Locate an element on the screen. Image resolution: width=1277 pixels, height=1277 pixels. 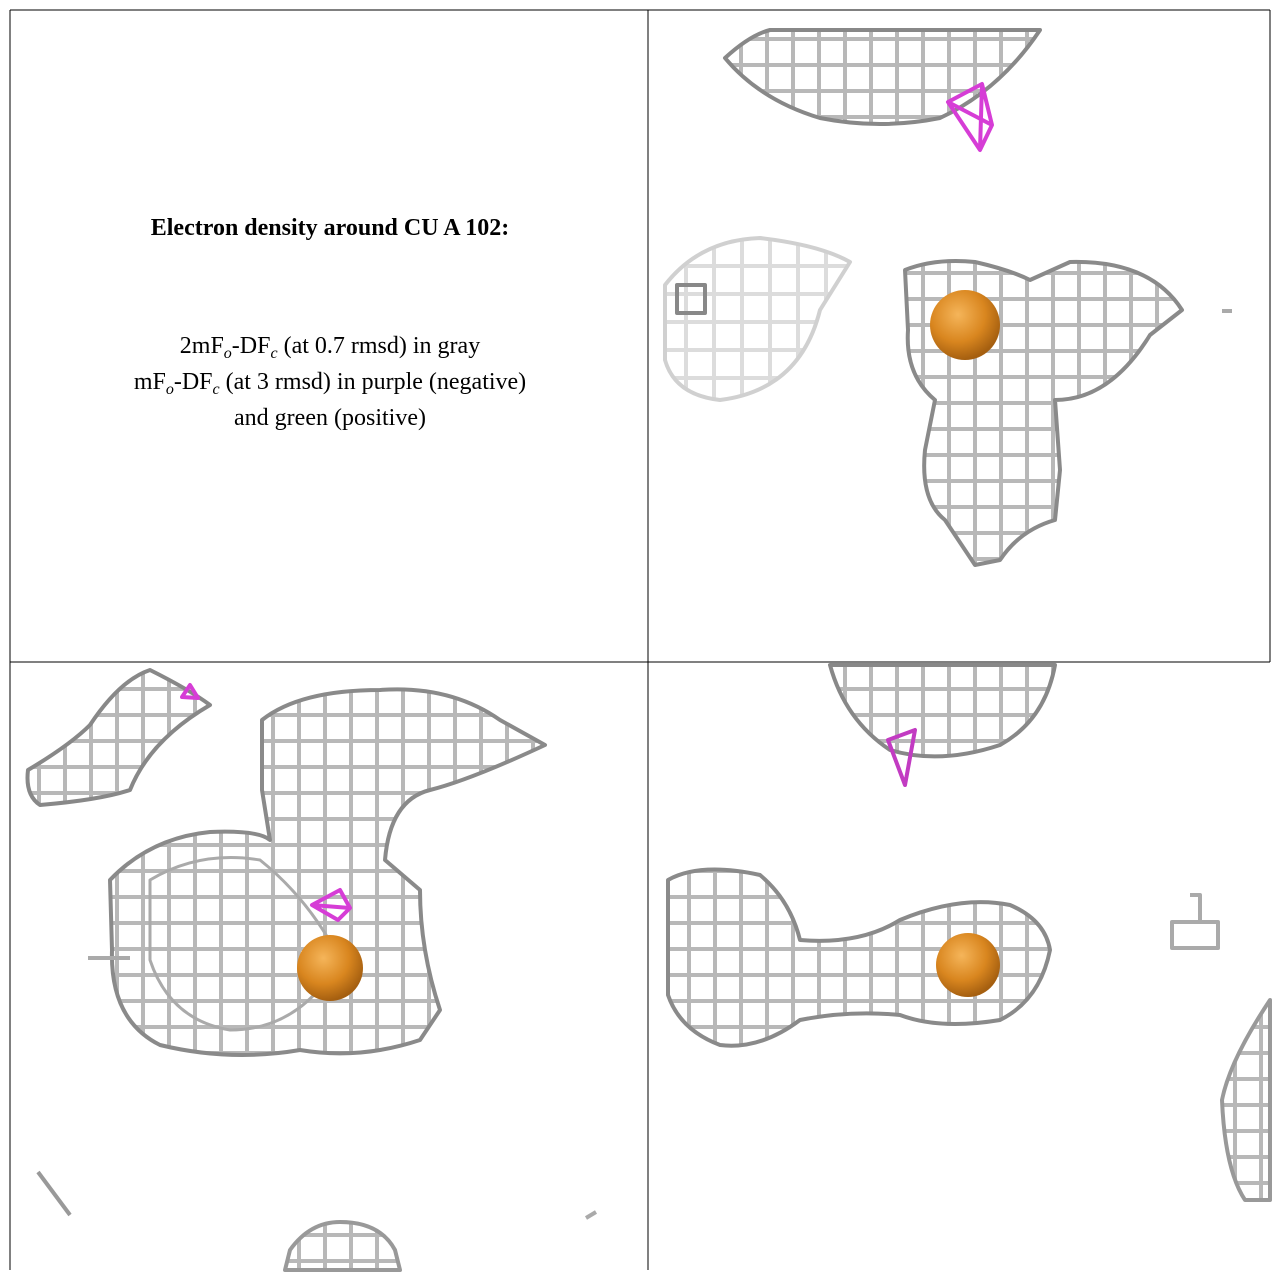
legend-text: and green (positive) is located at coordinates (330, 418).